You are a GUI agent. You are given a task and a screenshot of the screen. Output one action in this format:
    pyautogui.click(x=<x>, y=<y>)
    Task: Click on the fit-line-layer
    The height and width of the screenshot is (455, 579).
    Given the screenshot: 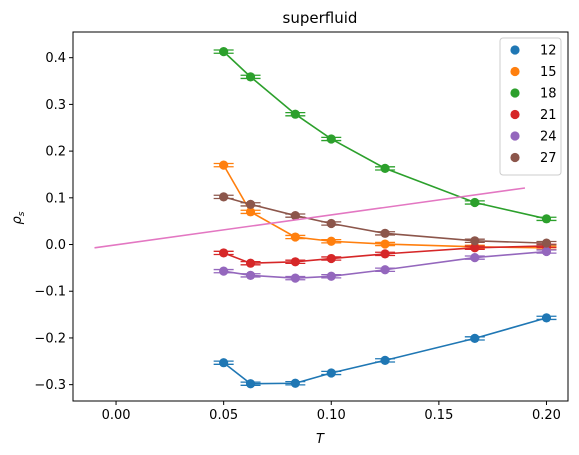 What is the action you would take?
    pyautogui.click(x=310, y=218)
    